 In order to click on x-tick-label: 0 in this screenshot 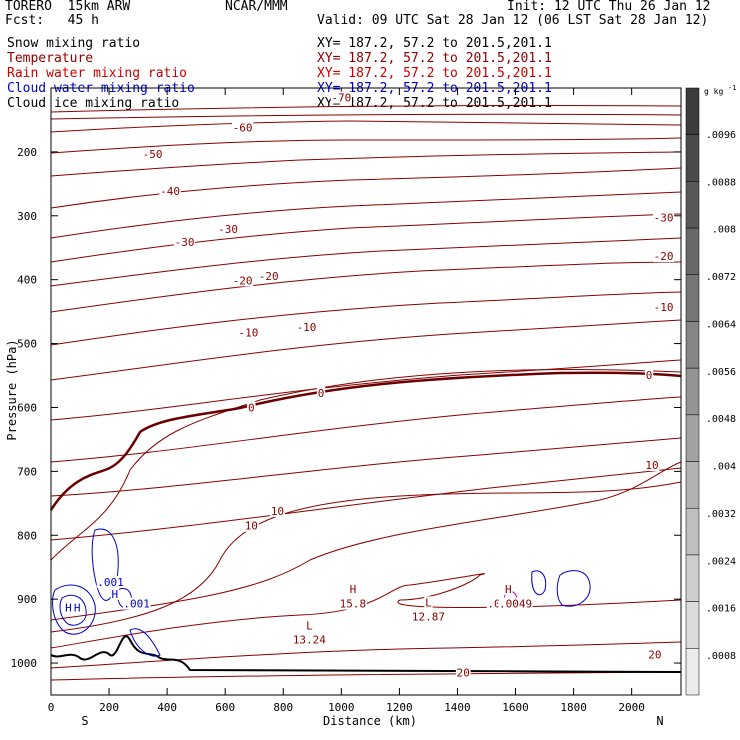, I will do `click(51, 707)`.